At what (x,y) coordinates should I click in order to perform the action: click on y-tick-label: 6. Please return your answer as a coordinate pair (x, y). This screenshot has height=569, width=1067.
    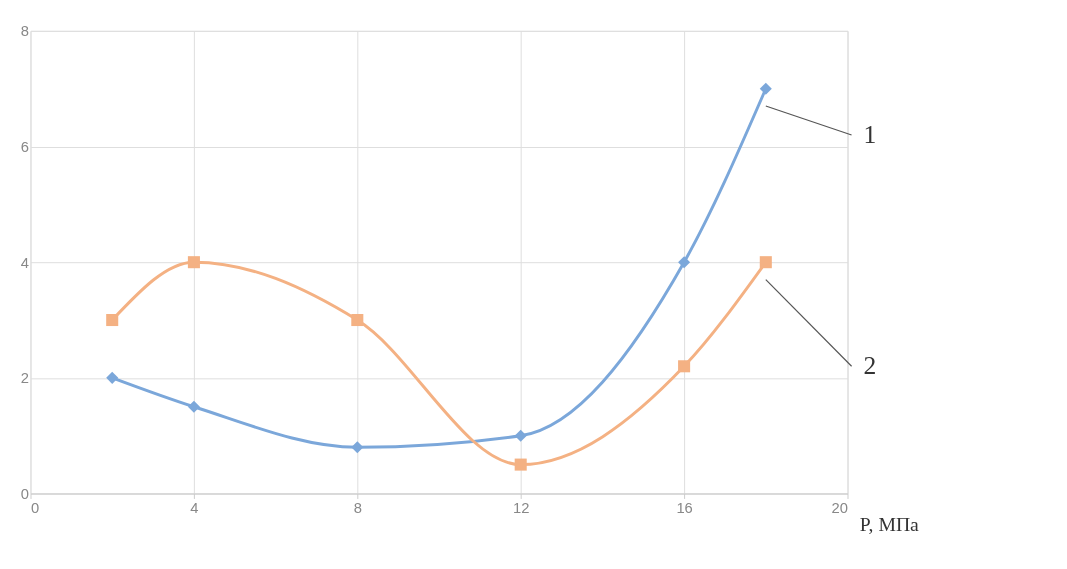
    Looking at the image, I should click on (25, 146).